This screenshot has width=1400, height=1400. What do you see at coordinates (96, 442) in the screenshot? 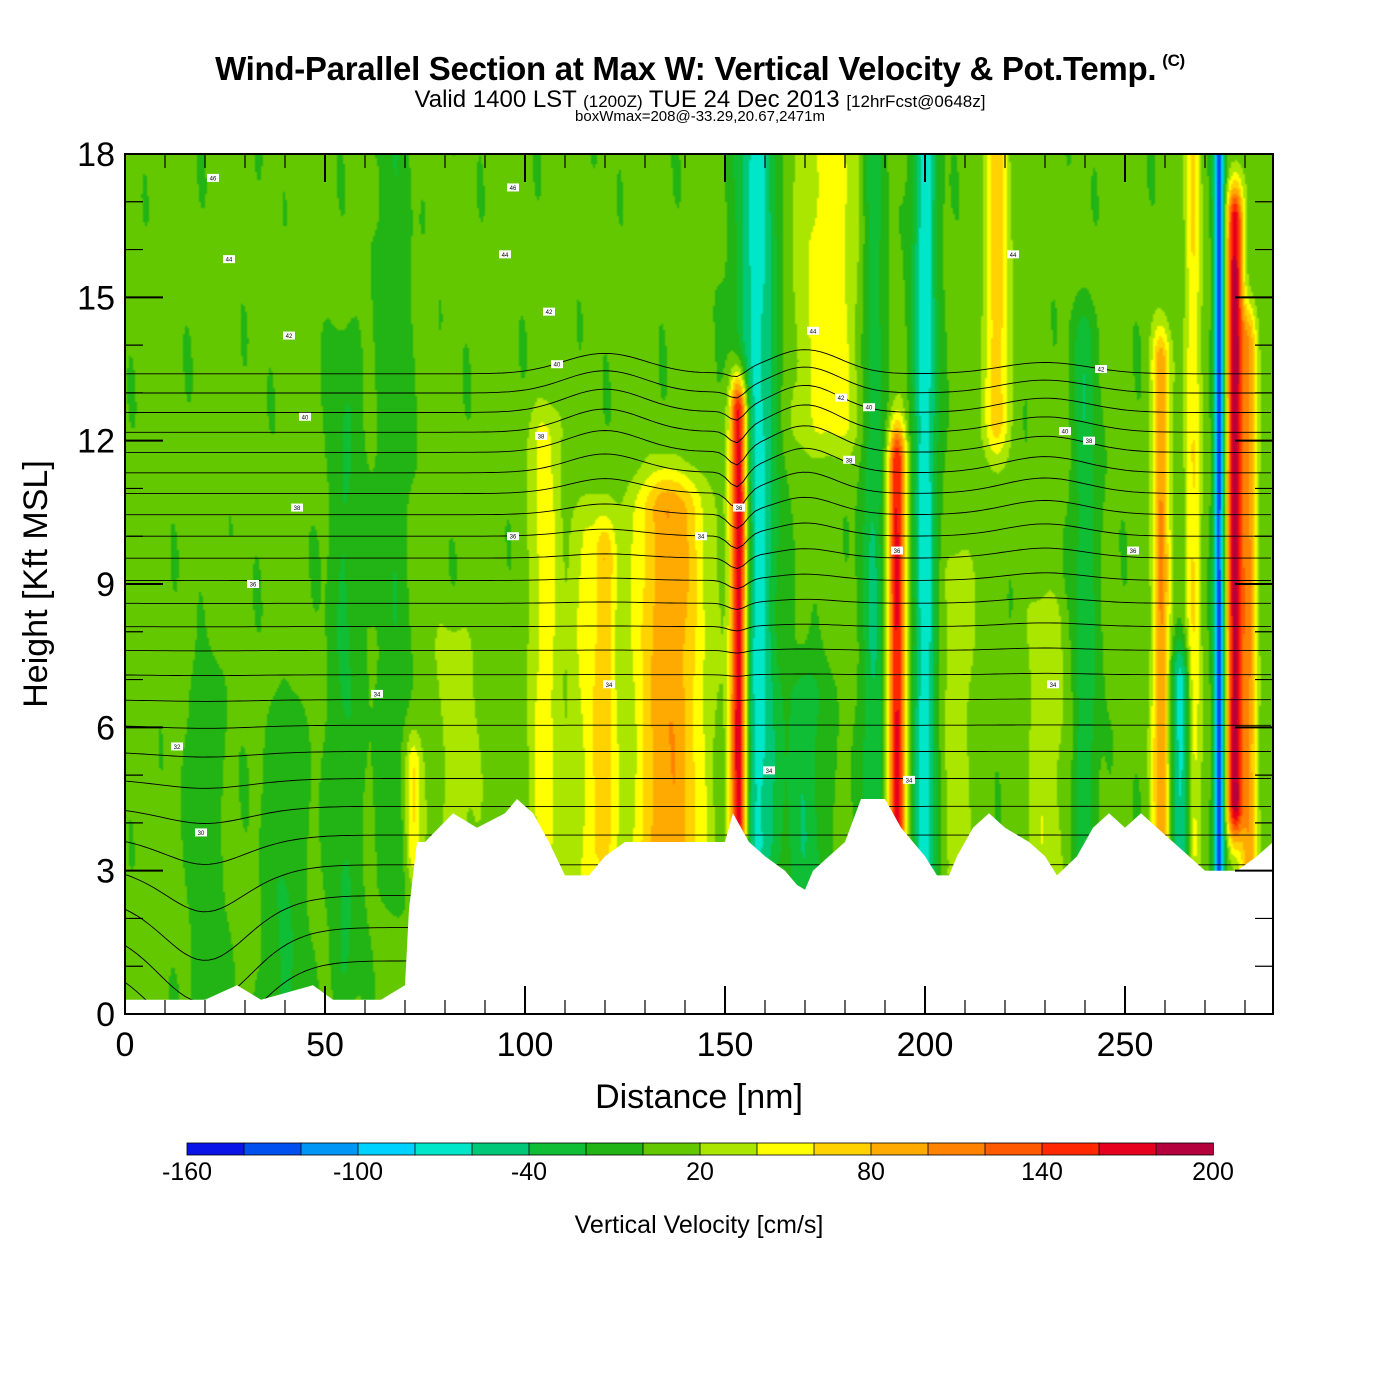
I see `y-tick-label: 12` at bounding box center [96, 442].